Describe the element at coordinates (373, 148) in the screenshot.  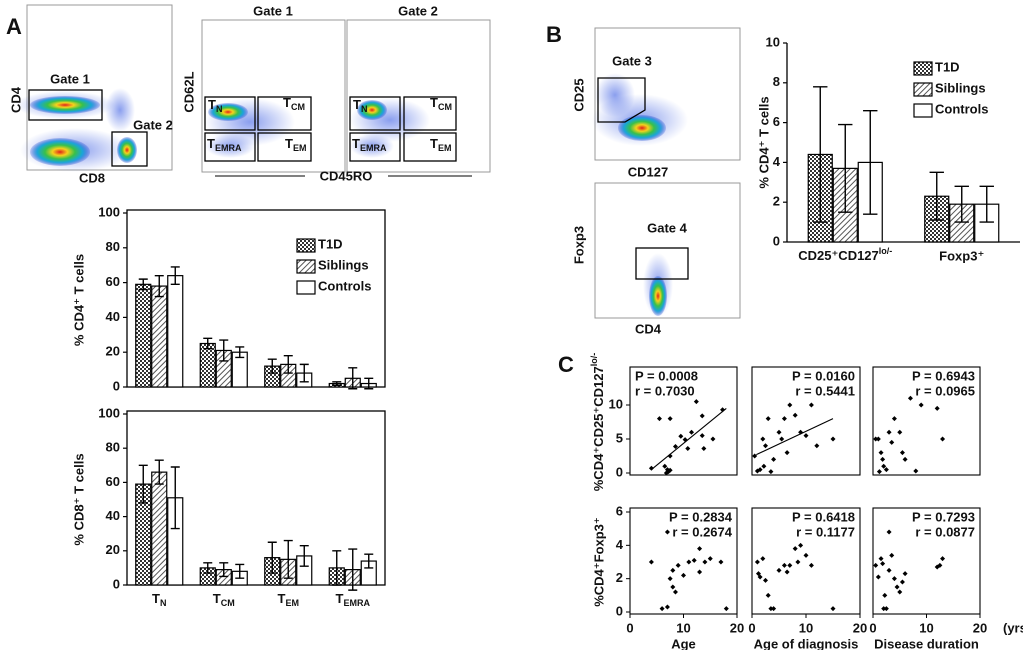
I see `gate-label-sub: EMRA` at that location.